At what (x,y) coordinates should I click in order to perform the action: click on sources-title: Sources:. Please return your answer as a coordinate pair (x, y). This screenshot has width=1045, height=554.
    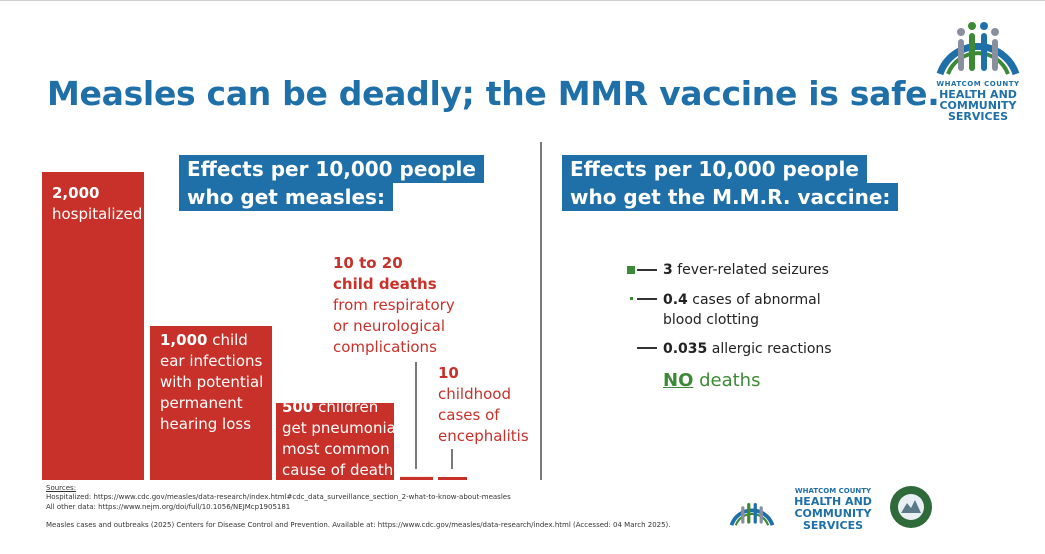
    Looking at the image, I should click on (61, 488).